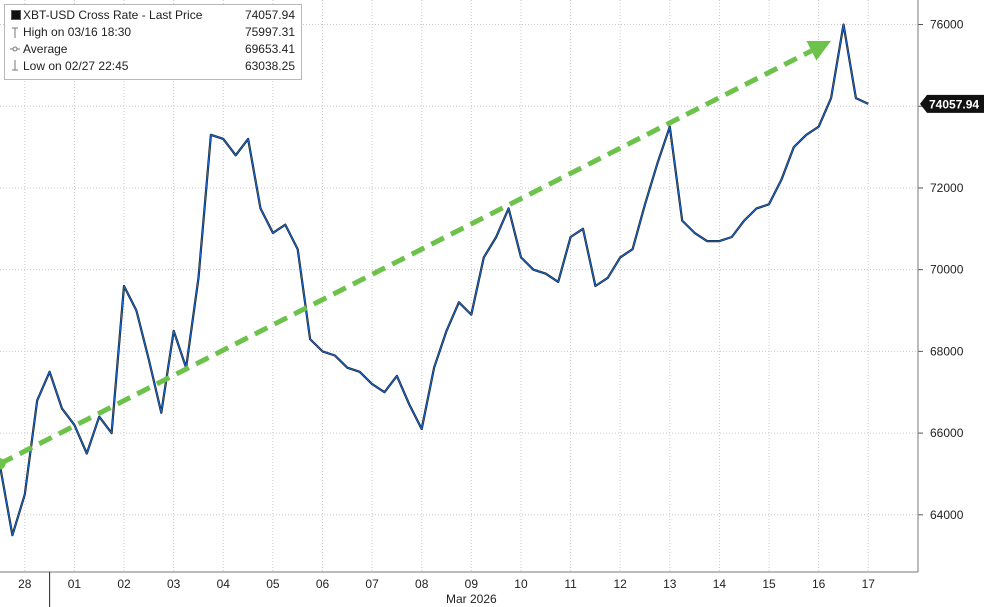 This screenshot has height=607, width=986. I want to click on x-tick-label: 06, so click(323, 584).